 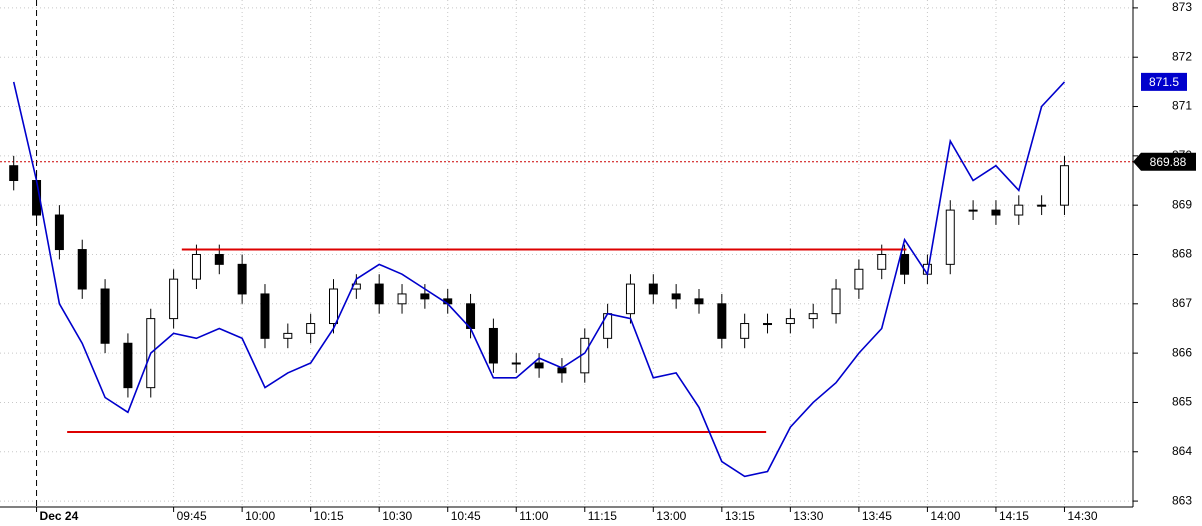 What do you see at coordinates (1182, 254) in the screenshot?
I see `y-tick-label: 868` at bounding box center [1182, 254].